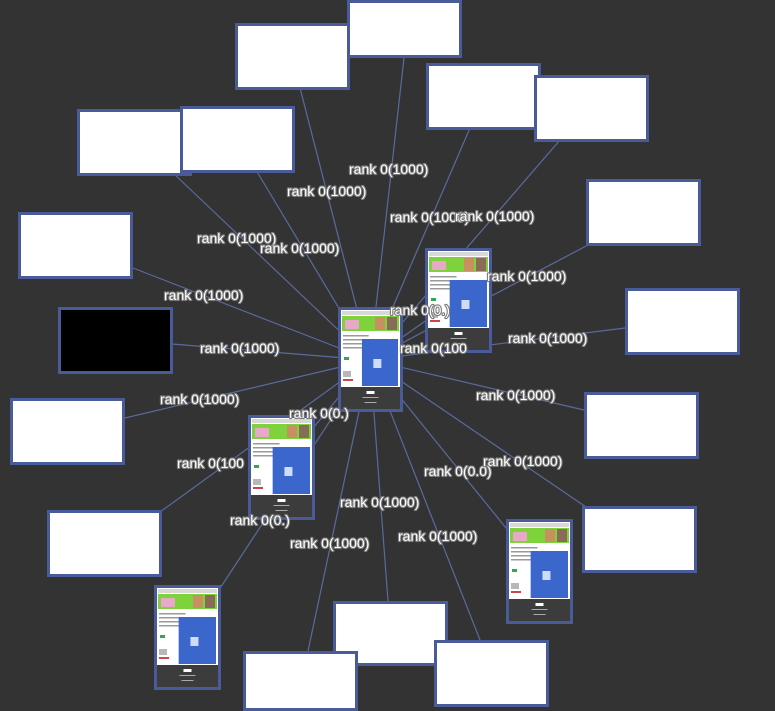  I want to click on node-top-left, so click(292, 56).